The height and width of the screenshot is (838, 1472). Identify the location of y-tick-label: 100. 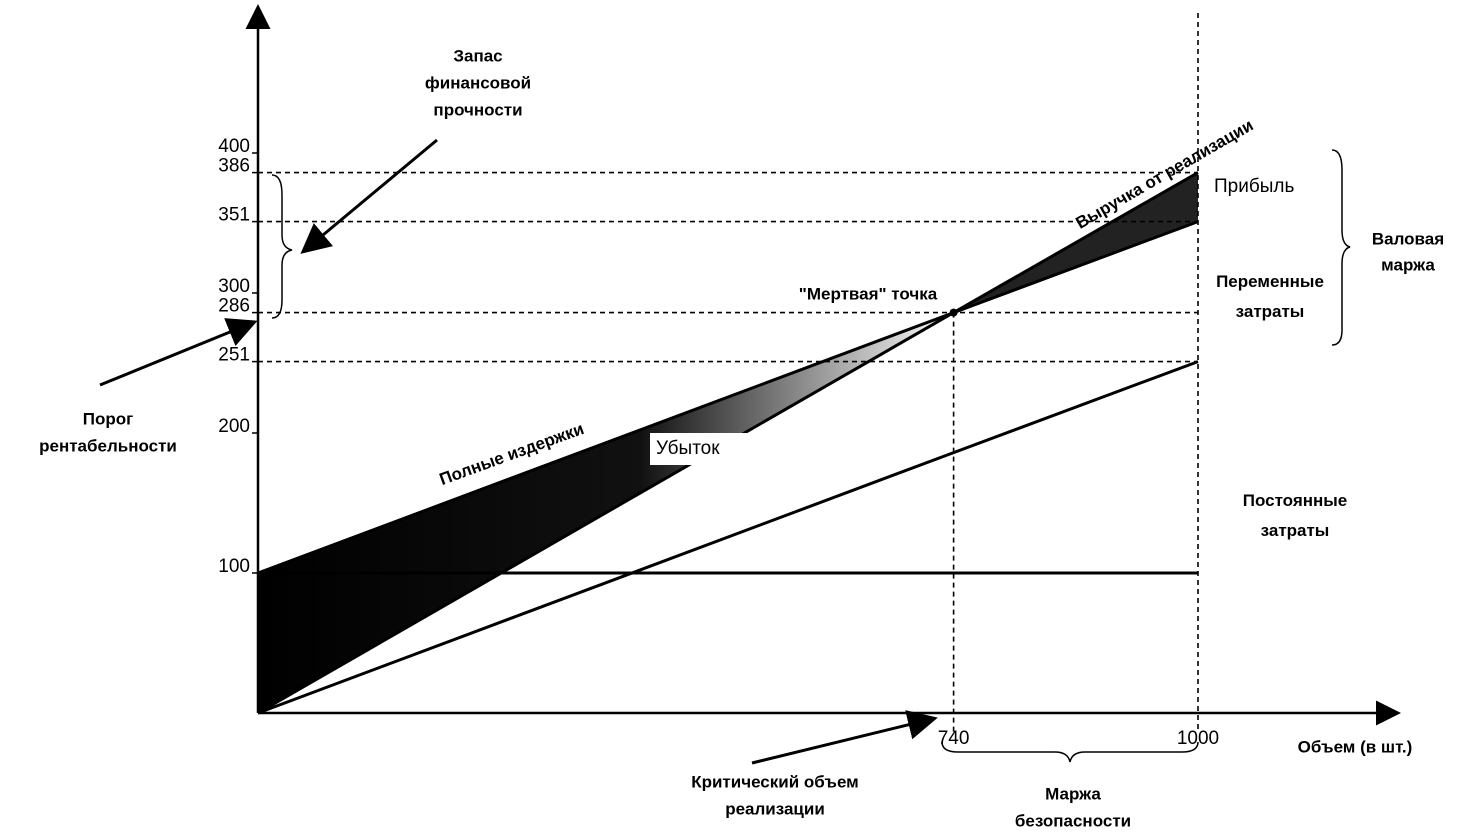
(234, 566).